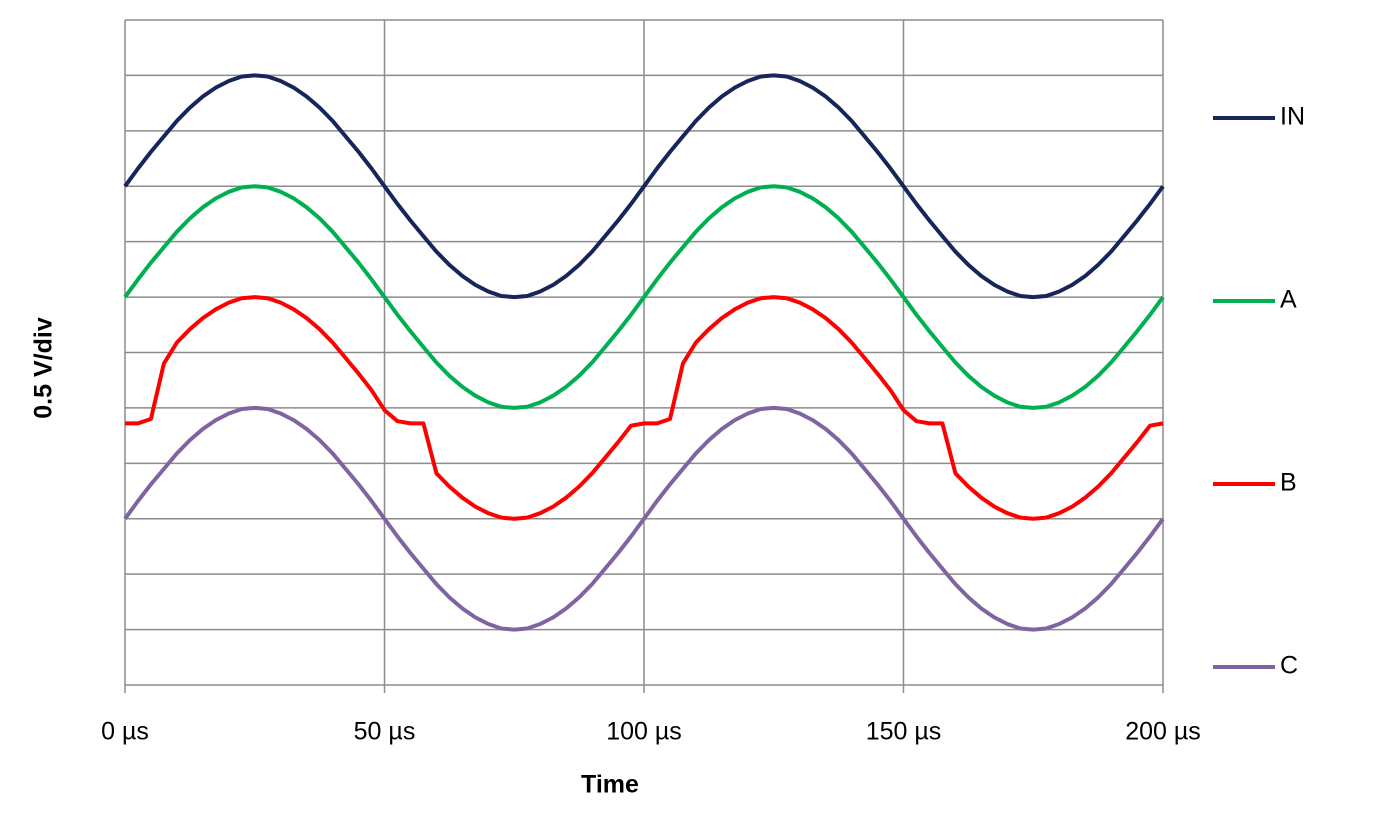  Describe the element at coordinates (1163, 732) in the screenshot. I see `x-tick-label: 200 µs` at that location.